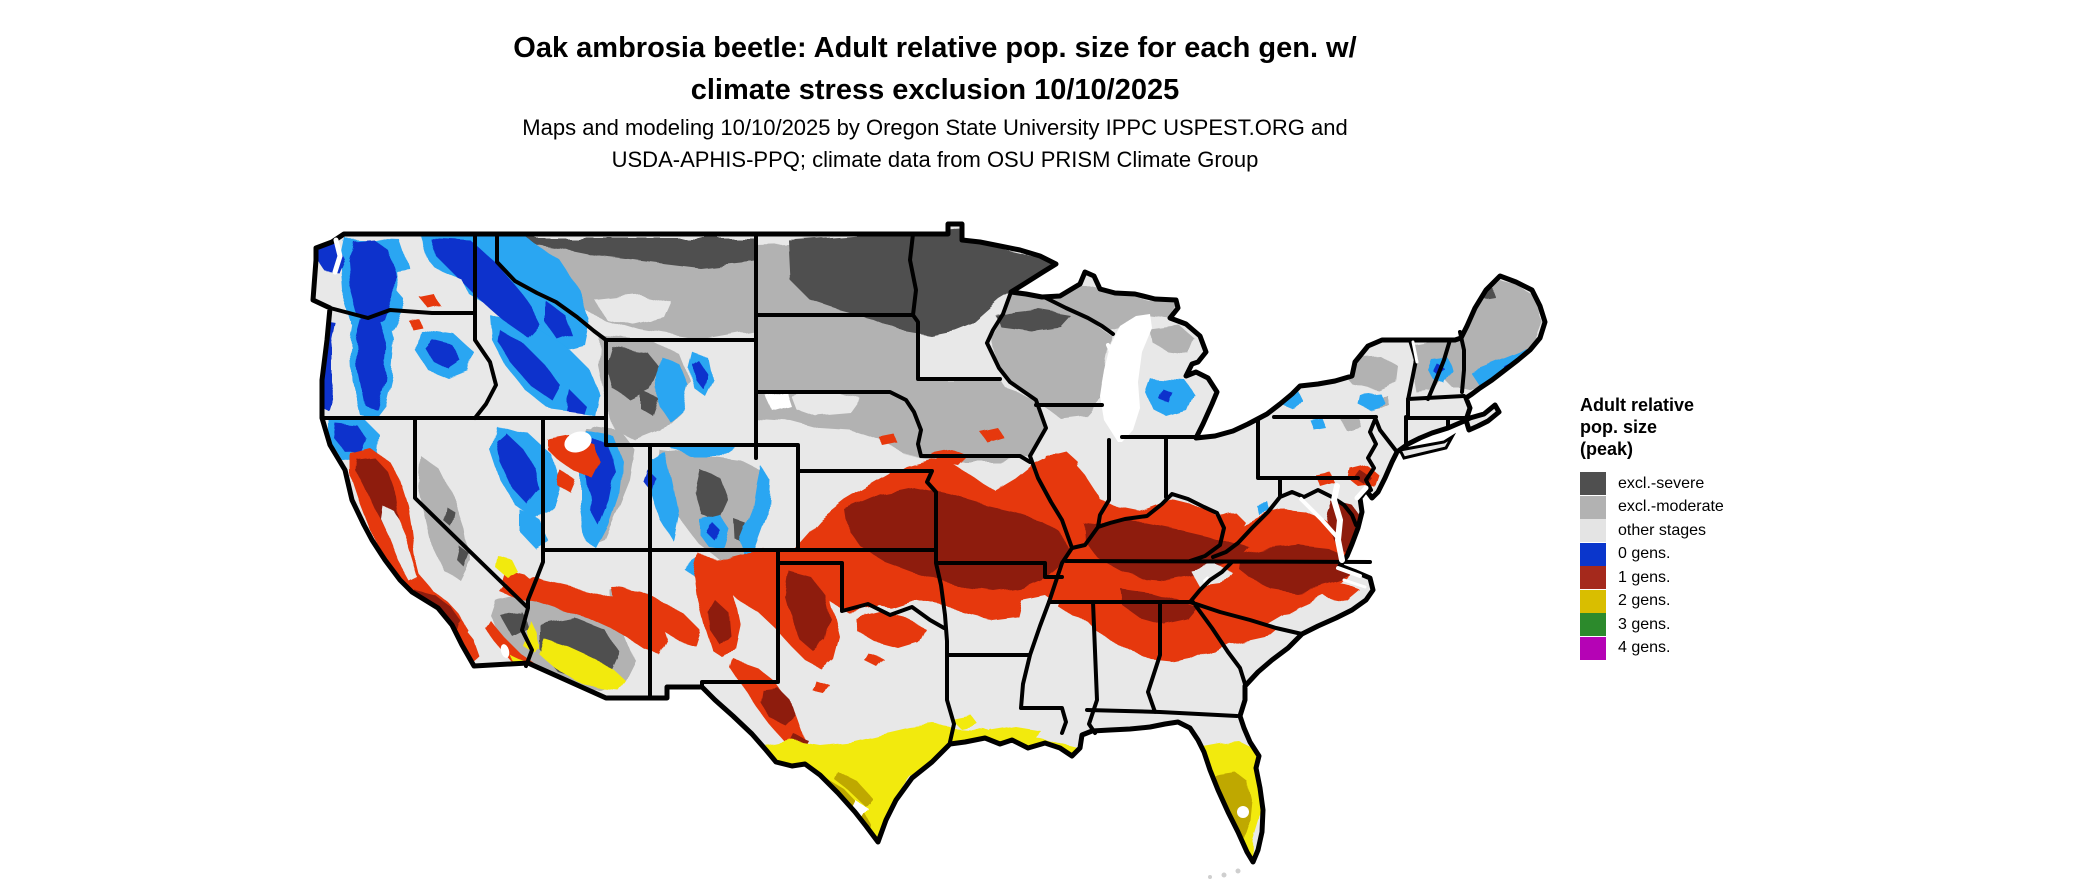  What do you see at coordinates (1361, 493) in the screenshot?
I see `delaware-bay` at bounding box center [1361, 493].